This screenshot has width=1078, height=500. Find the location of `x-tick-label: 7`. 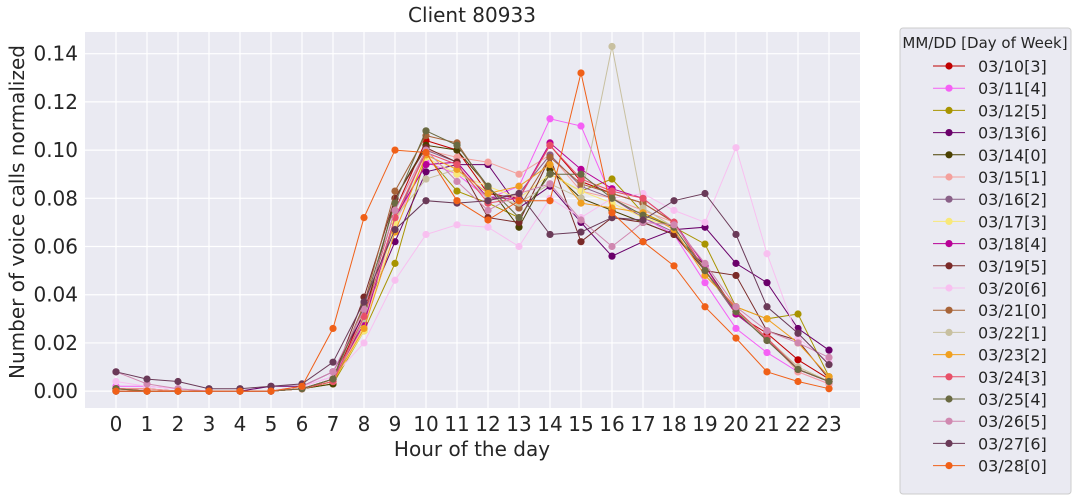

x-tick-label: 7 is located at coordinates (333, 424).